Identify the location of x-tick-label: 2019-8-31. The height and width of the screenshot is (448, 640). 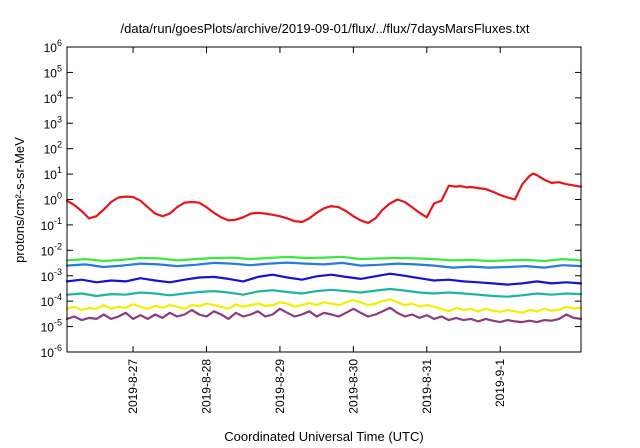
(427, 386).